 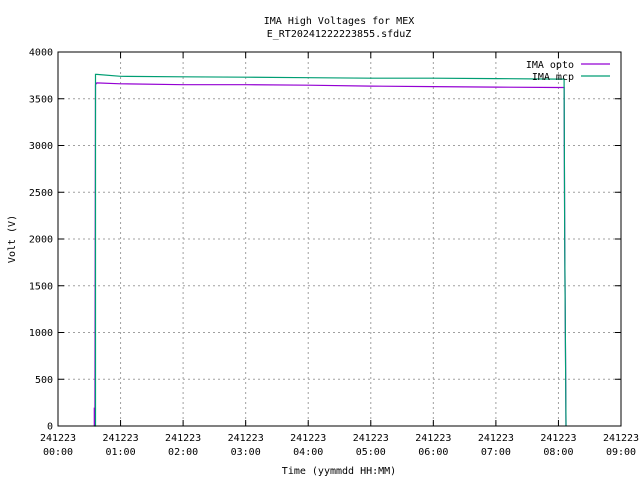 What do you see at coordinates (12, 239) in the screenshot?
I see `y-axis-label: Volt (V)` at bounding box center [12, 239].